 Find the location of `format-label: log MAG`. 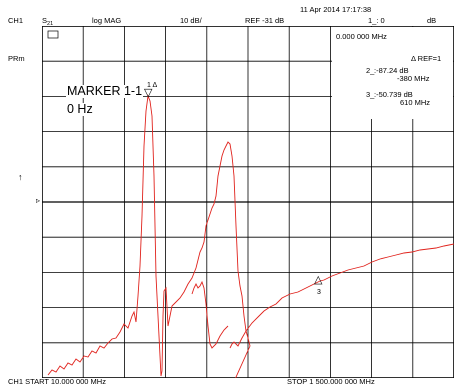

format-label: log MAG is located at coordinates (107, 20).